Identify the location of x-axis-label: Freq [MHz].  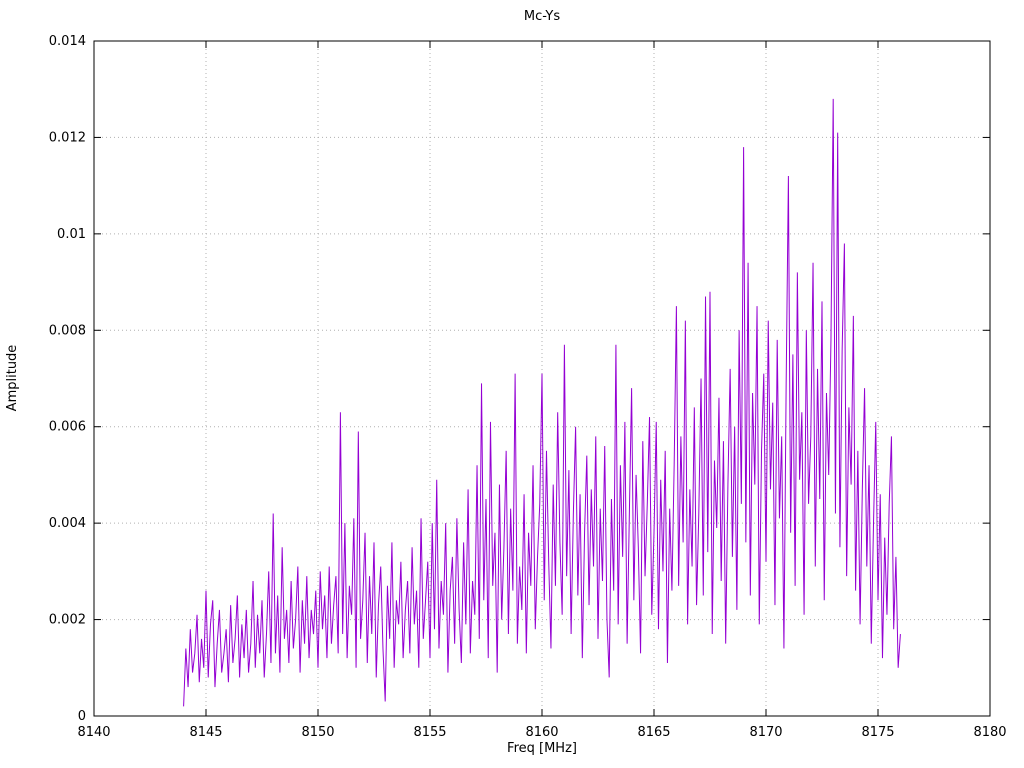
(542, 748).